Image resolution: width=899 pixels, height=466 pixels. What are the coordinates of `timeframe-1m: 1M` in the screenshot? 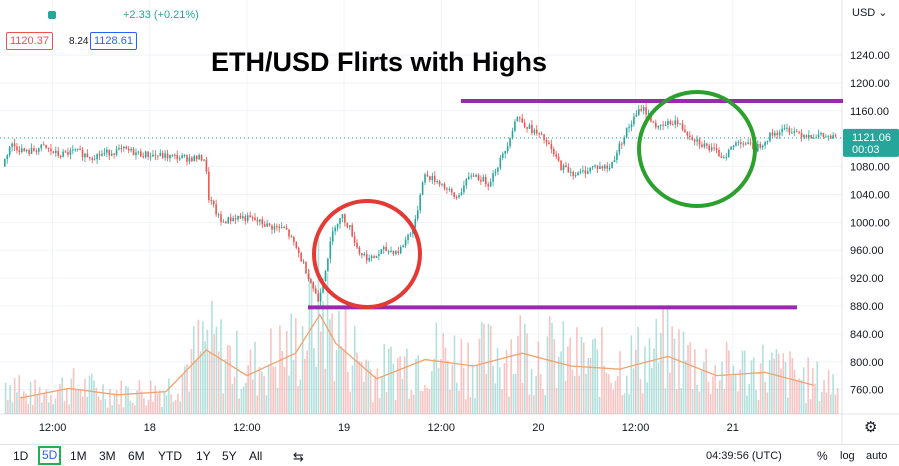 It's located at (78, 456).